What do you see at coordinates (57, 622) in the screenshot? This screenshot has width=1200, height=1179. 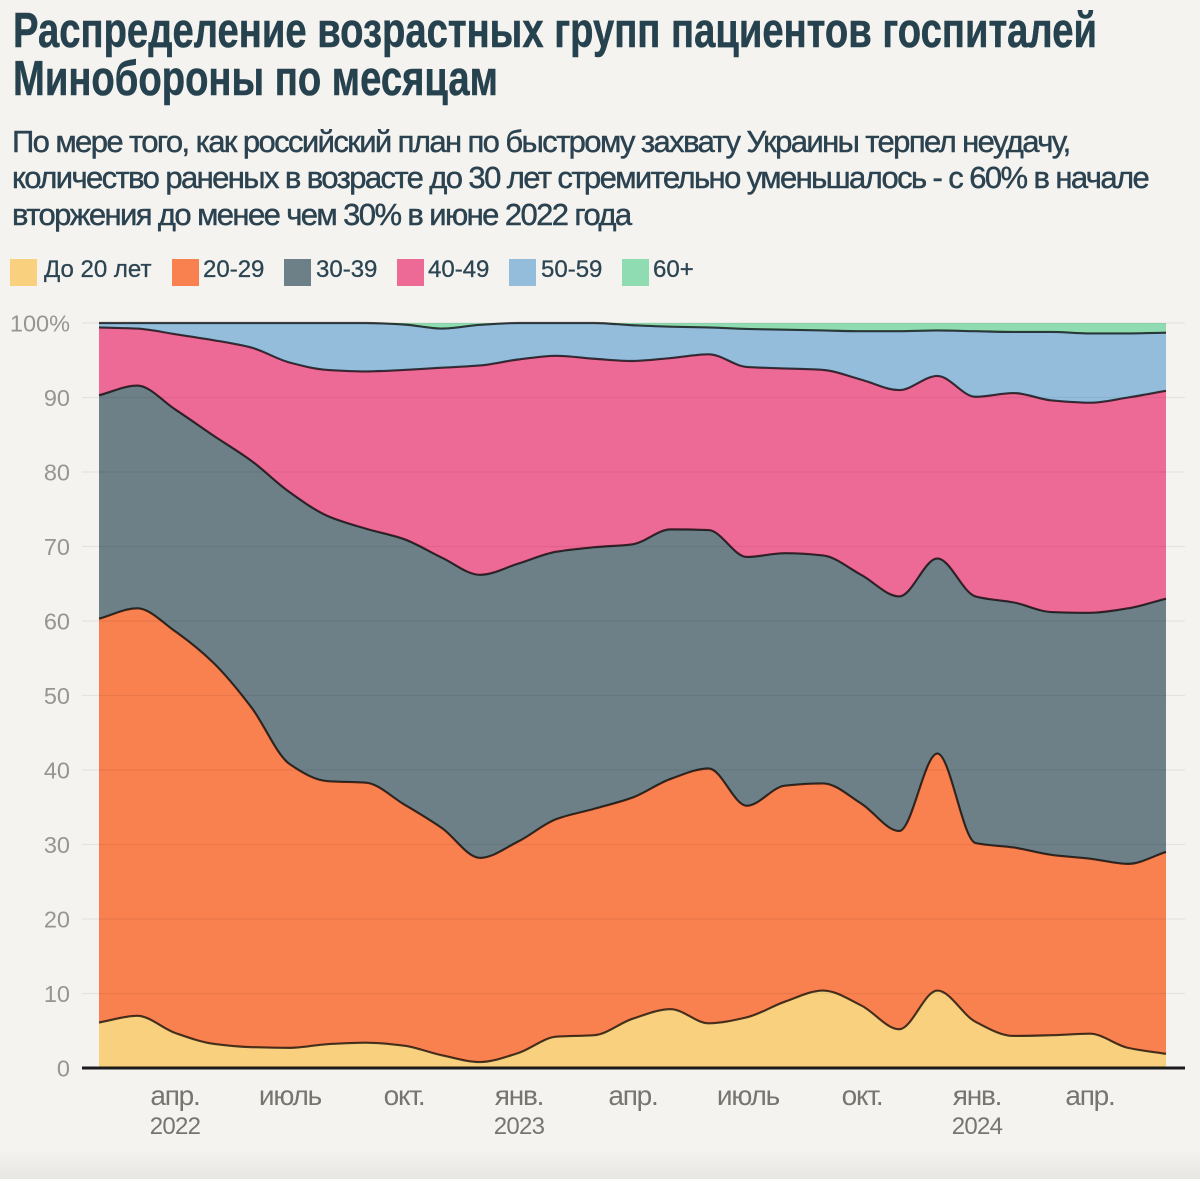 I see `svg-text: 60` at bounding box center [57, 622].